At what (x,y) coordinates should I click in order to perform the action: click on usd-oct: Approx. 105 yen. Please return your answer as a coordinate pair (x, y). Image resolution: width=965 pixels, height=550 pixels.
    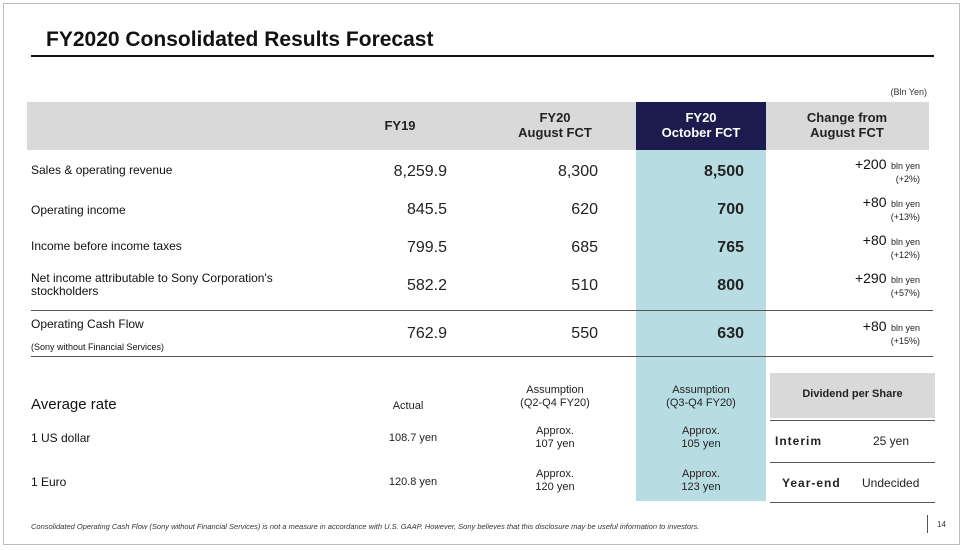
    Looking at the image, I should click on (701, 438).